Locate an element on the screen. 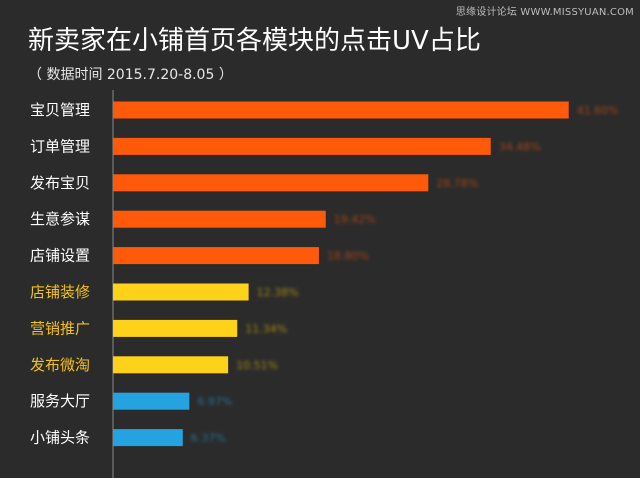 The height and width of the screenshot is (478, 640). category-label: 服务大厅 is located at coordinates (60, 401).